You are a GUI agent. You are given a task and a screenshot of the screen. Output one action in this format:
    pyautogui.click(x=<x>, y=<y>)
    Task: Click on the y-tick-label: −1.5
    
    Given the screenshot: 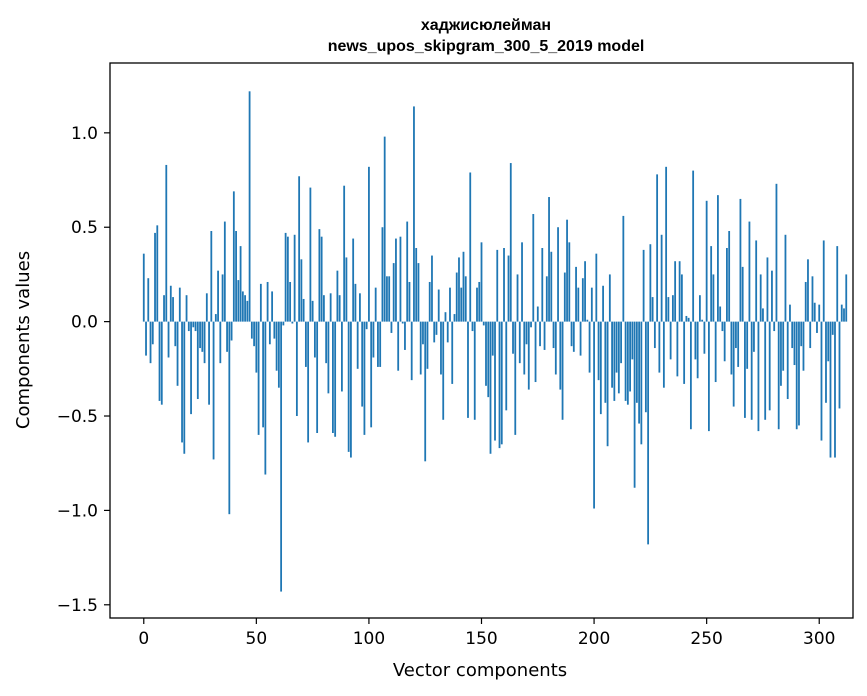 What is the action you would take?
    pyautogui.click(x=77, y=606)
    